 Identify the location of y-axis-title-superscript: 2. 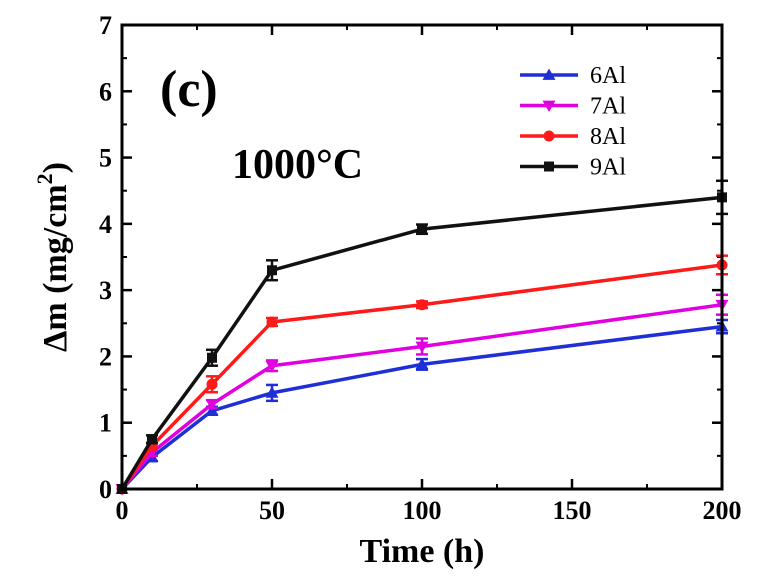
(44, 178).